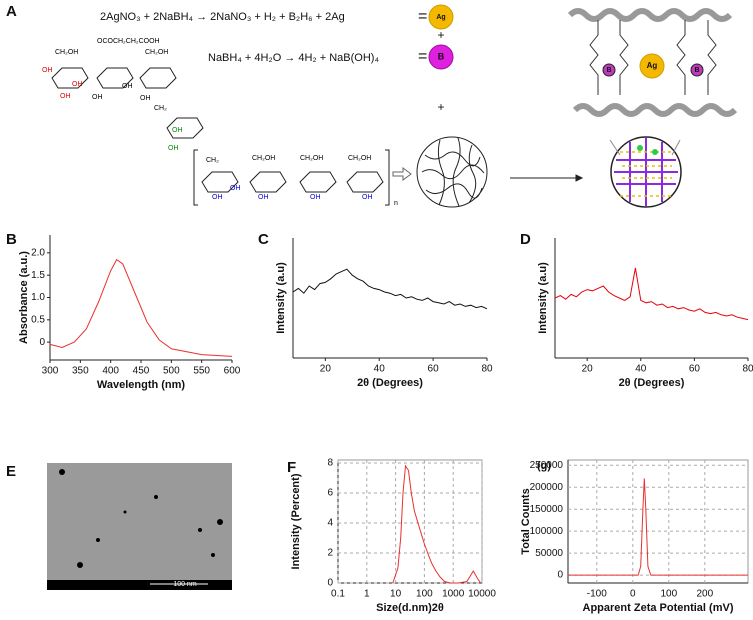  I want to click on y-tick-label: 2.0, so click(38, 252).